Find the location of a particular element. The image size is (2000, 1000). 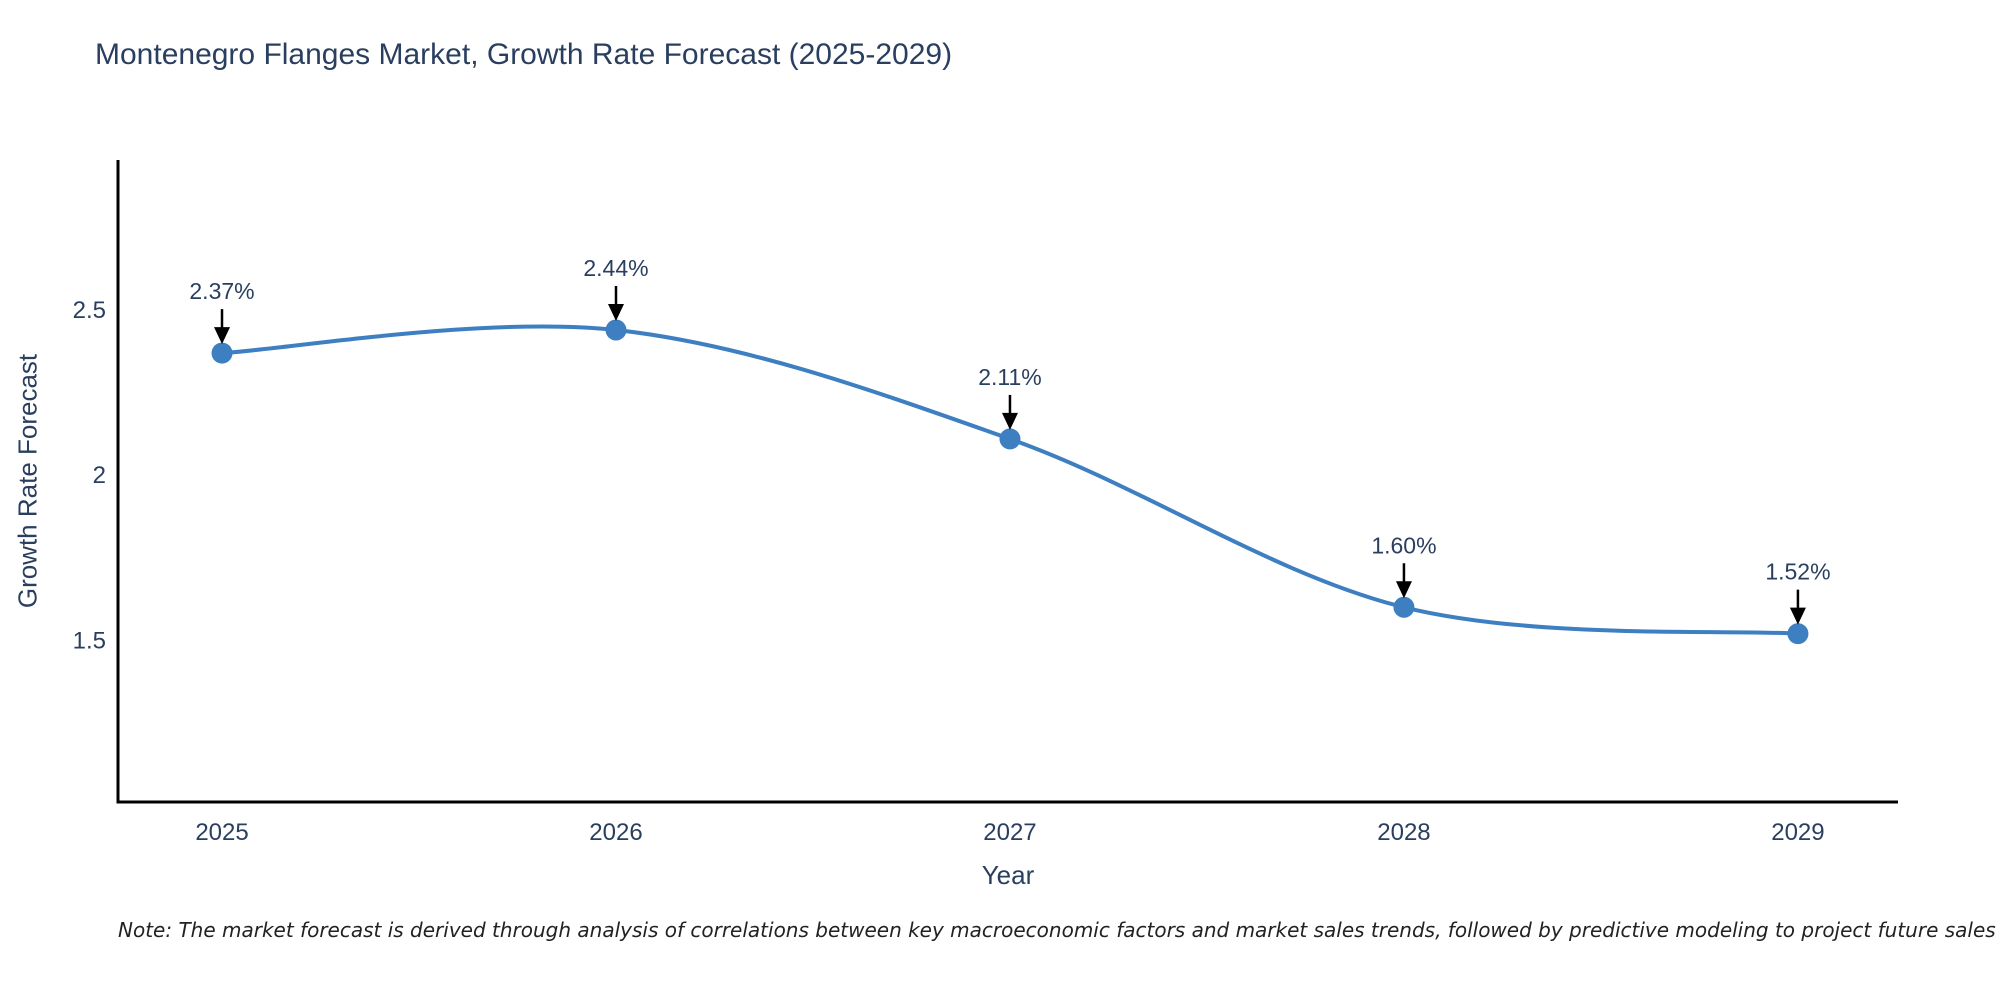

x-tick-label: 2025 is located at coordinates (221, 832).